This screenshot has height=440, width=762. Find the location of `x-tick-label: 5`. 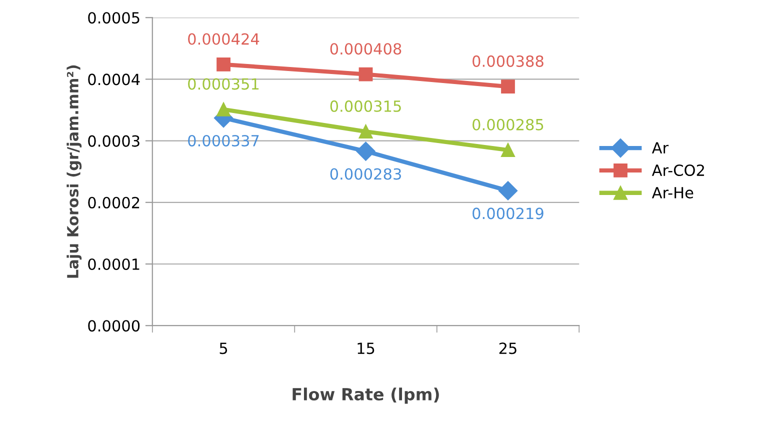

x-tick-label: 5 is located at coordinates (224, 348).